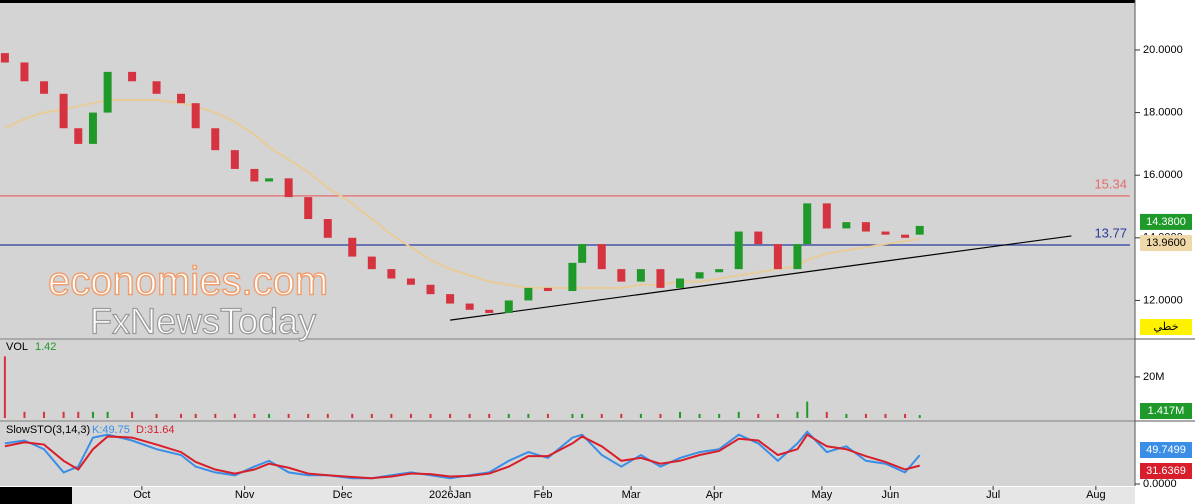 This screenshot has height=504, width=1195. I want to click on volume-last: 1.417M, so click(1166, 411).